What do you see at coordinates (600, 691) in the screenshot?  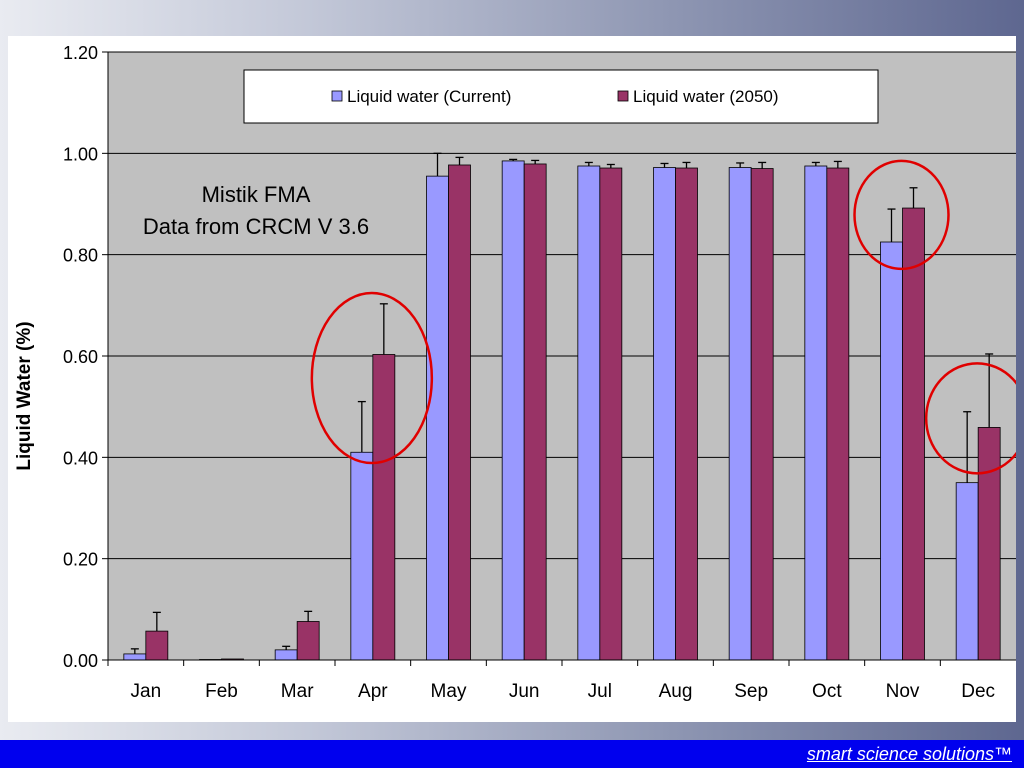 I see `x-tick-label: Jul` at bounding box center [600, 691].